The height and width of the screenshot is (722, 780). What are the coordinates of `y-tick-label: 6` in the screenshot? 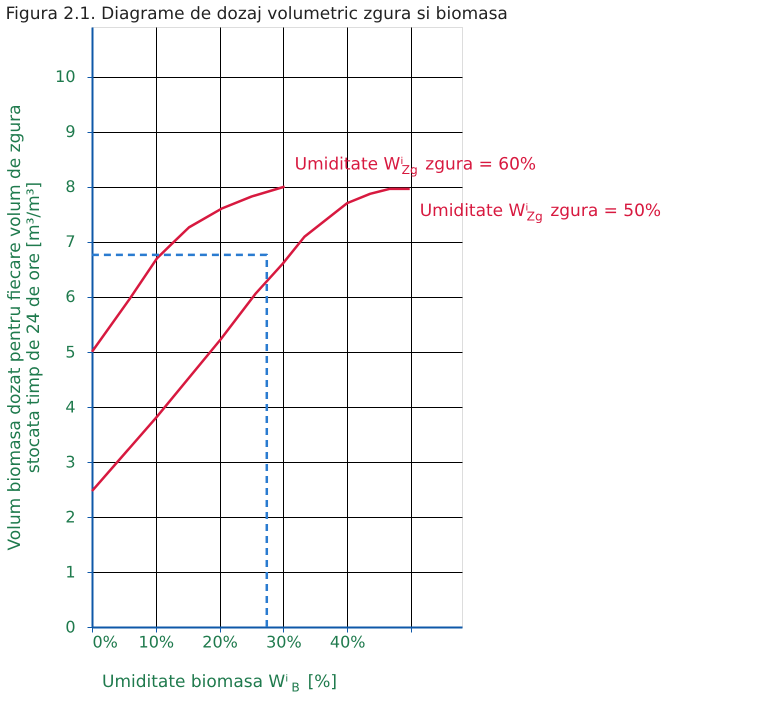 It's located at (70, 296).